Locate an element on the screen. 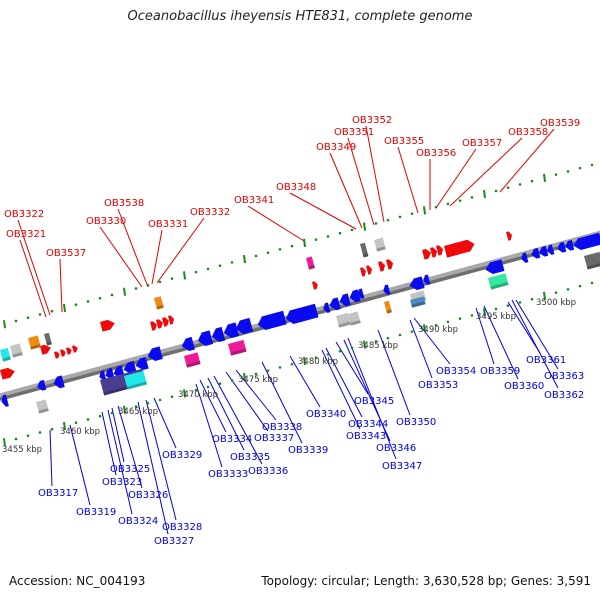 This screenshot has width=600, height=600. gene-label-reverse: OB3361 is located at coordinates (546, 360).